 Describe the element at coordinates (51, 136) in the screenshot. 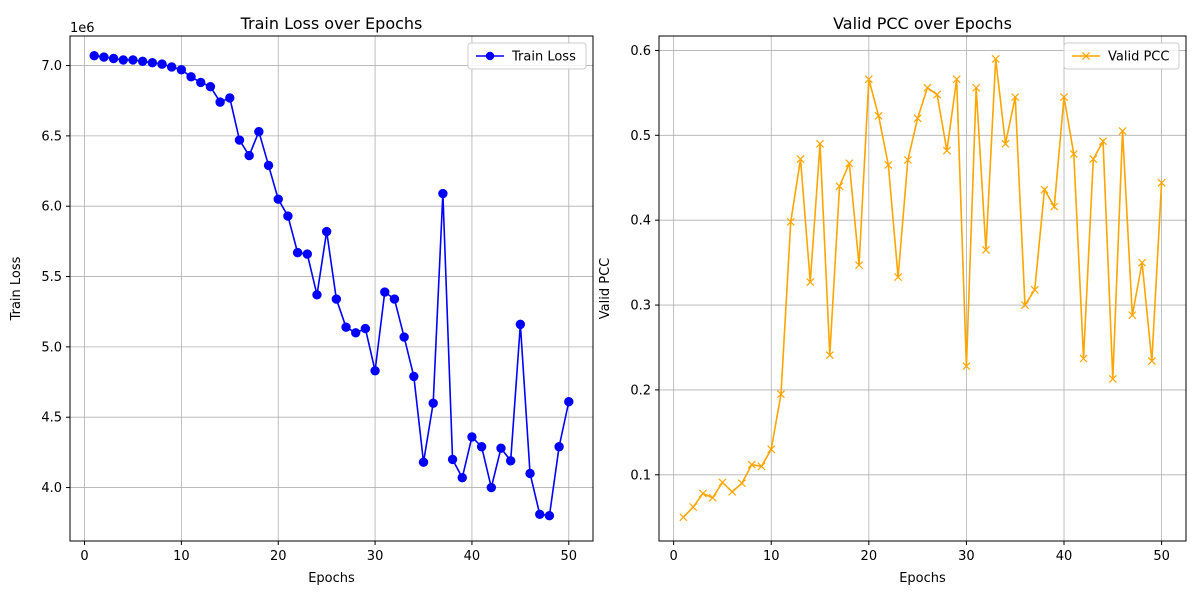

I see `y-tick-label: 6.5` at that location.